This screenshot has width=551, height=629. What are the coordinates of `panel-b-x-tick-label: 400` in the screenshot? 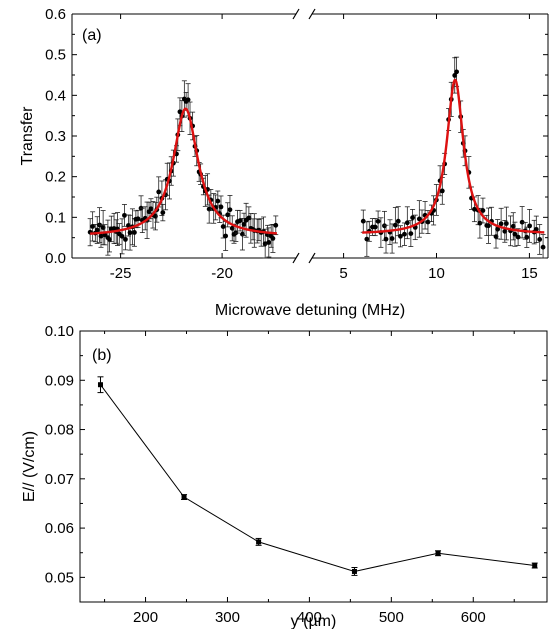 It's located at (309, 617).